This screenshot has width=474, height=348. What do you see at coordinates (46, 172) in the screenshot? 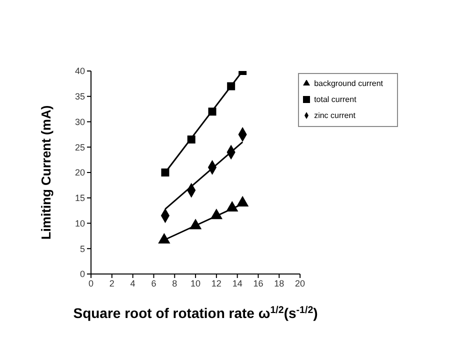
I see `y-axis-title: Limiting Current (mA)` at bounding box center [46, 172].